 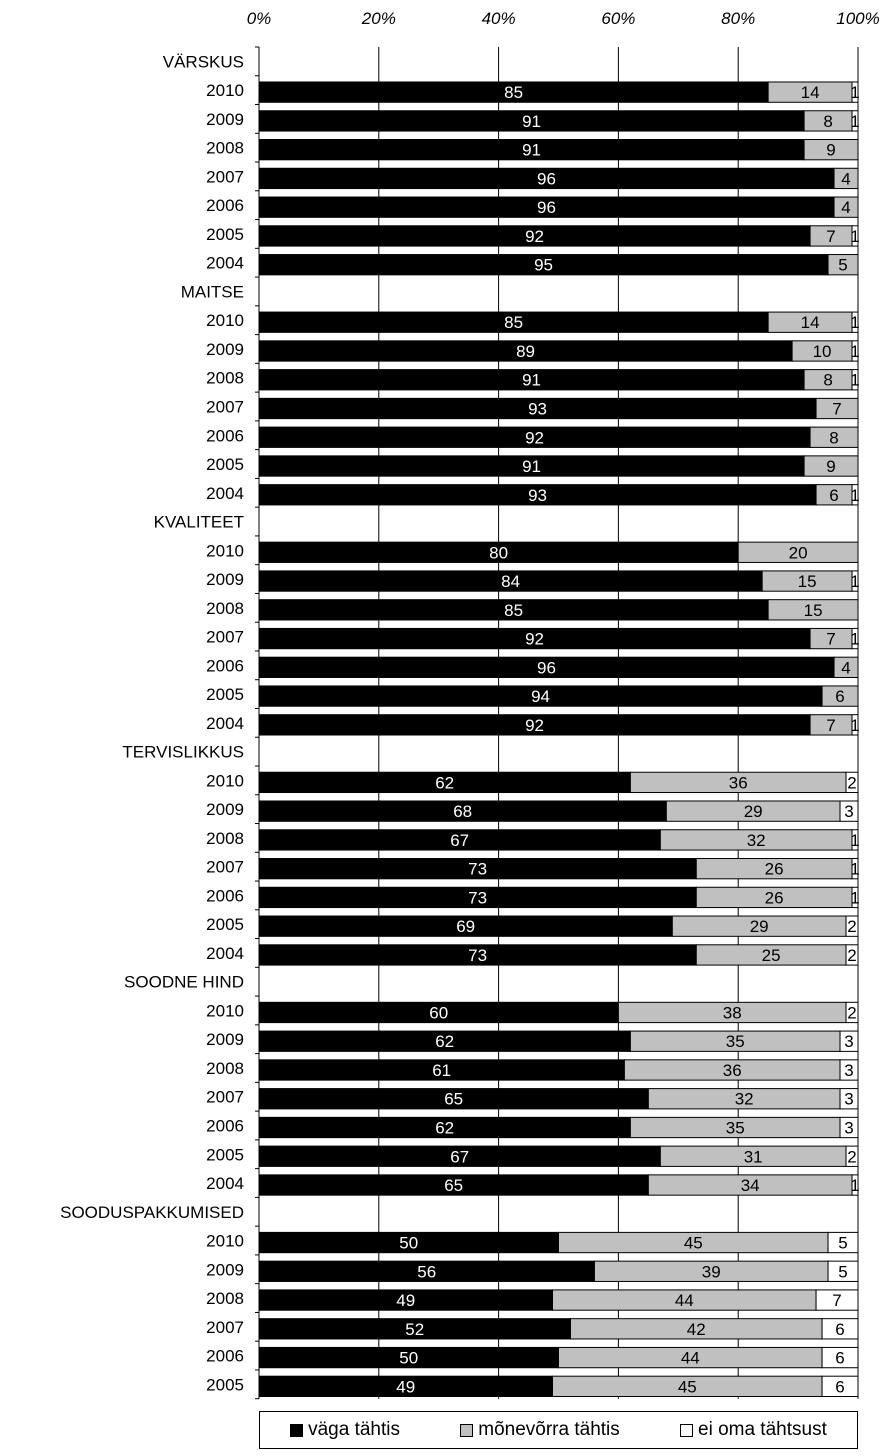 What do you see at coordinates (771, 955) in the screenshot?
I see `data-label: 25` at bounding box center [771, 955].